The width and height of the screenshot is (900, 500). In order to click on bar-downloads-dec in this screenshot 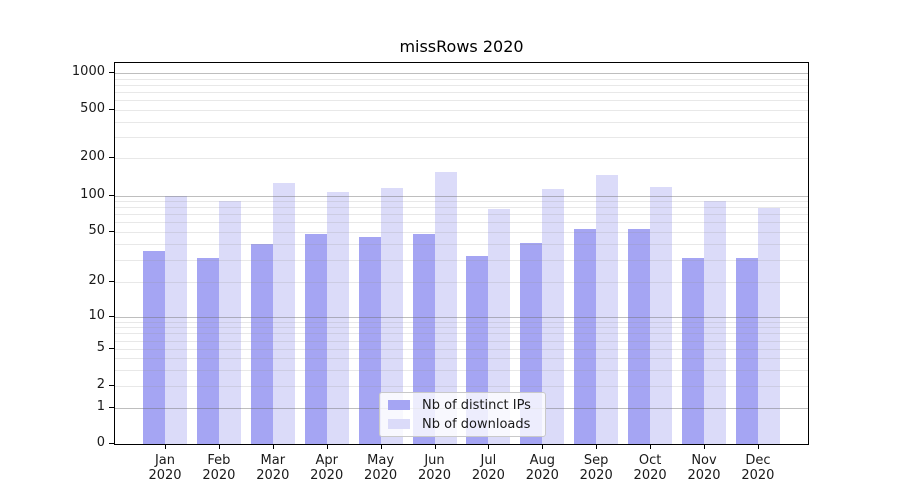, I will do `click(768, 325)`.